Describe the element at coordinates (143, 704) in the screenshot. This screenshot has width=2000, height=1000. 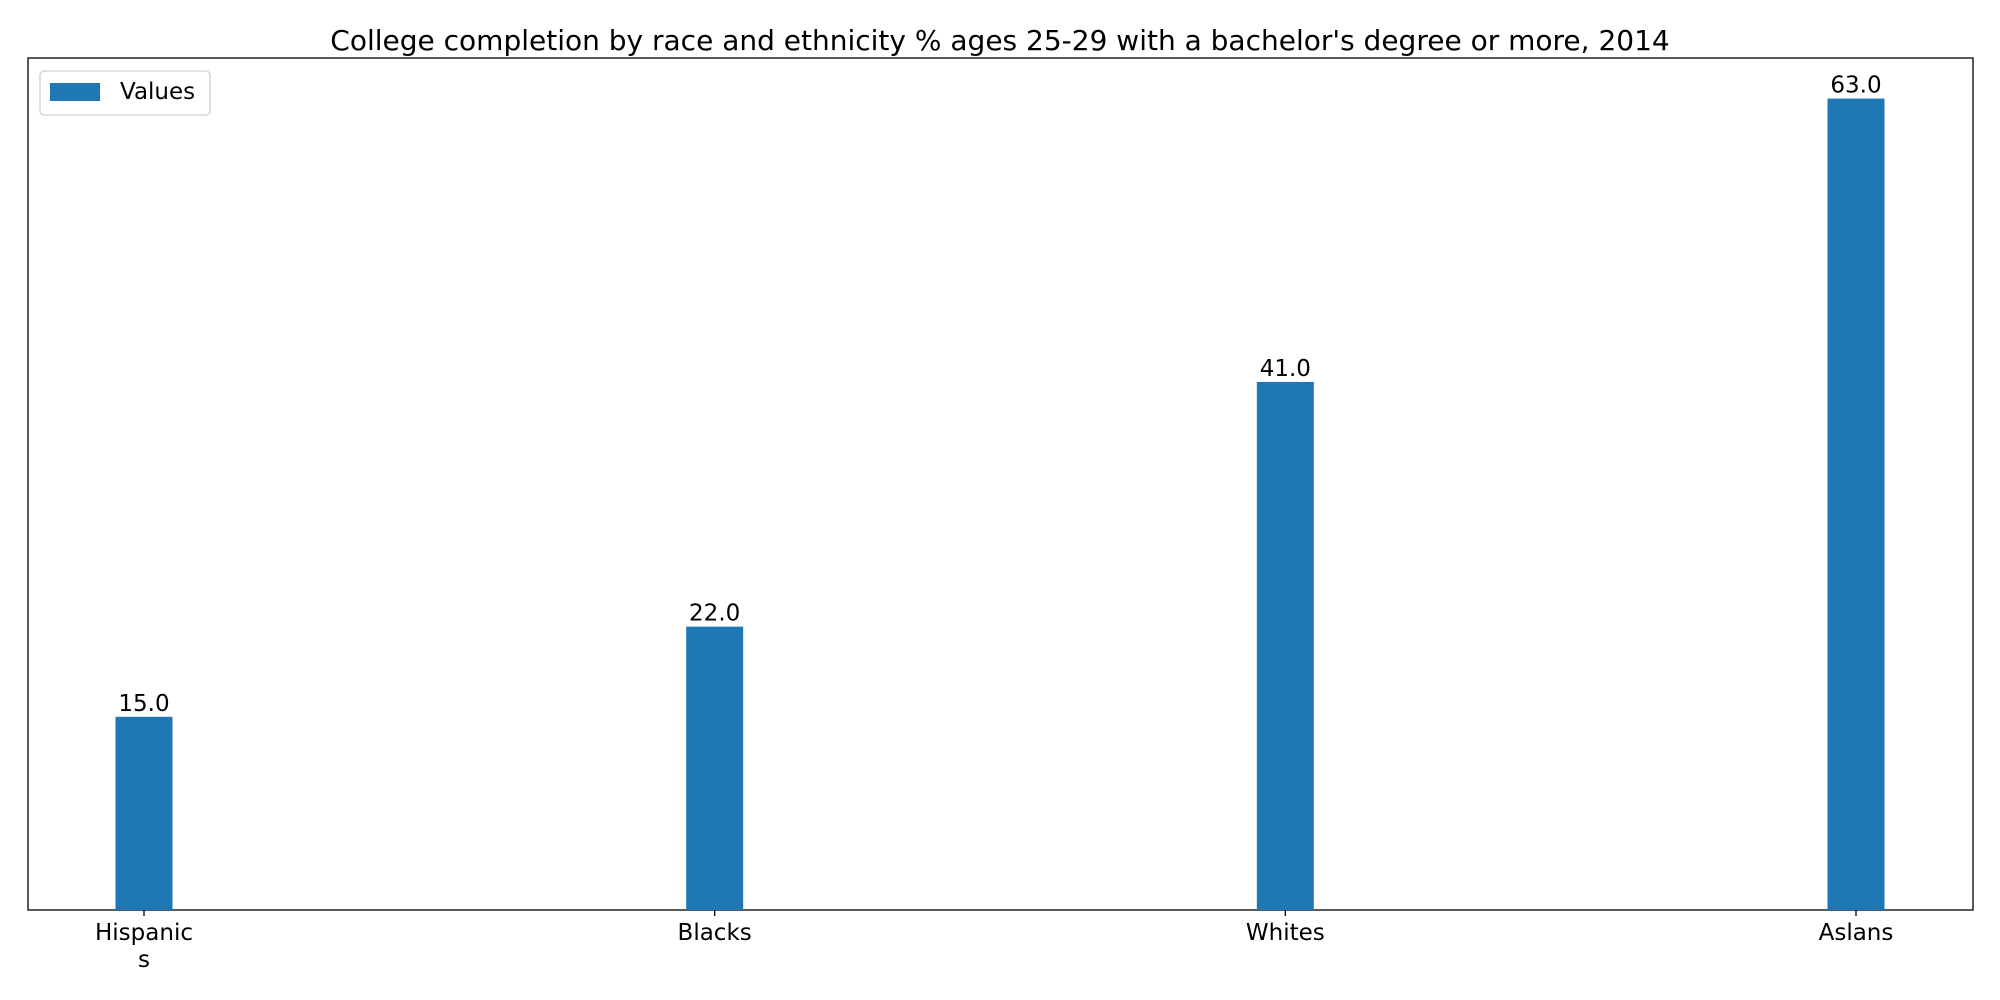
I see `data-label-0: 15.0` at that location.